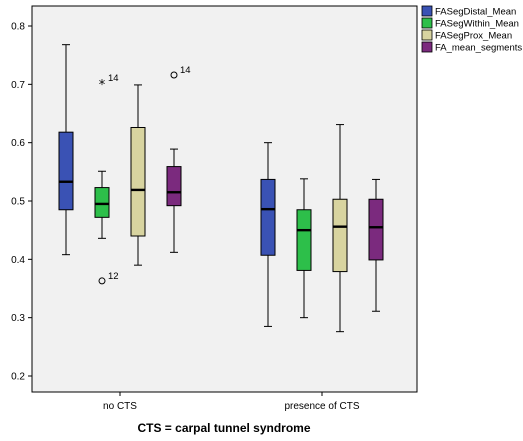 The height and width of the screenshot is (441, 523). What do you see at coordinates (18, 202) in the screenshot?
I see `y-tick-label: 0.5` at bounding box center [18, 202].